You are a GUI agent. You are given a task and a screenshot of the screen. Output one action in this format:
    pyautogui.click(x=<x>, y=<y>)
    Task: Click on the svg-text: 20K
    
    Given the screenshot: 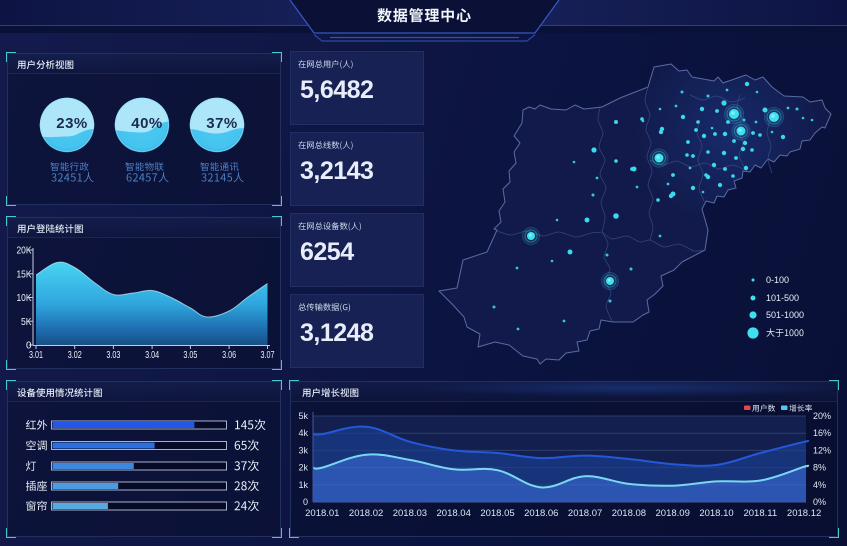 What is the action you would take?
    pyautogui.click(x=24, y=251)
    